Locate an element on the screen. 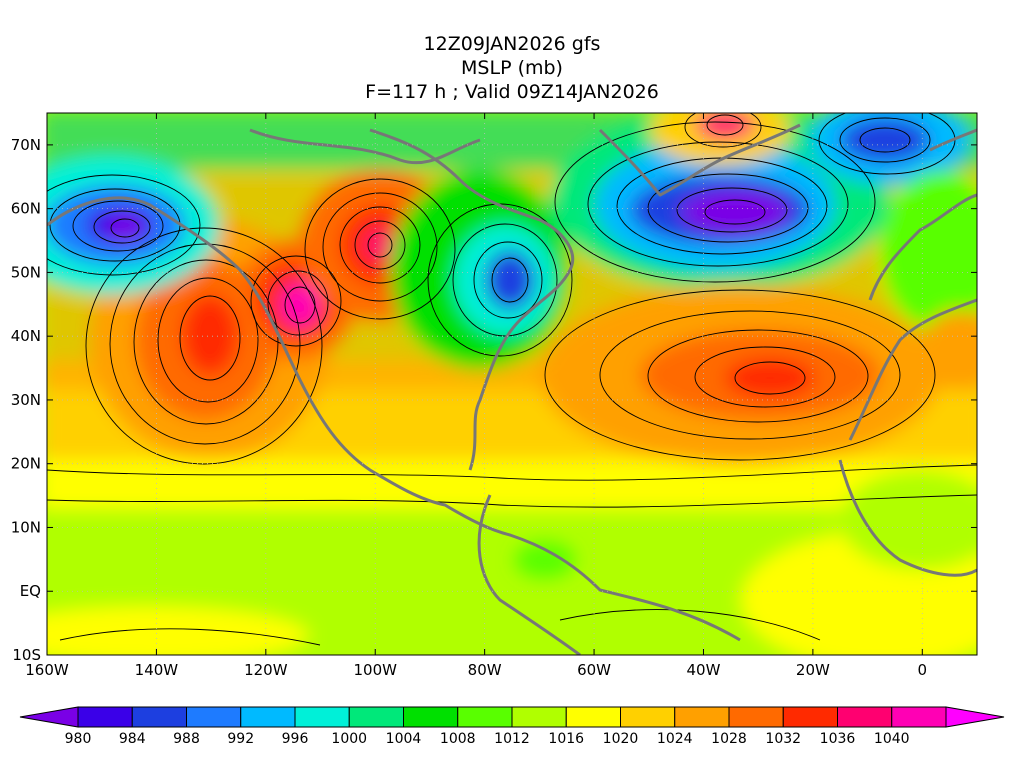 The height and width of the screenshot is (768, 1024). colorbar-label: 1004 is located at coordinates (404, 739).